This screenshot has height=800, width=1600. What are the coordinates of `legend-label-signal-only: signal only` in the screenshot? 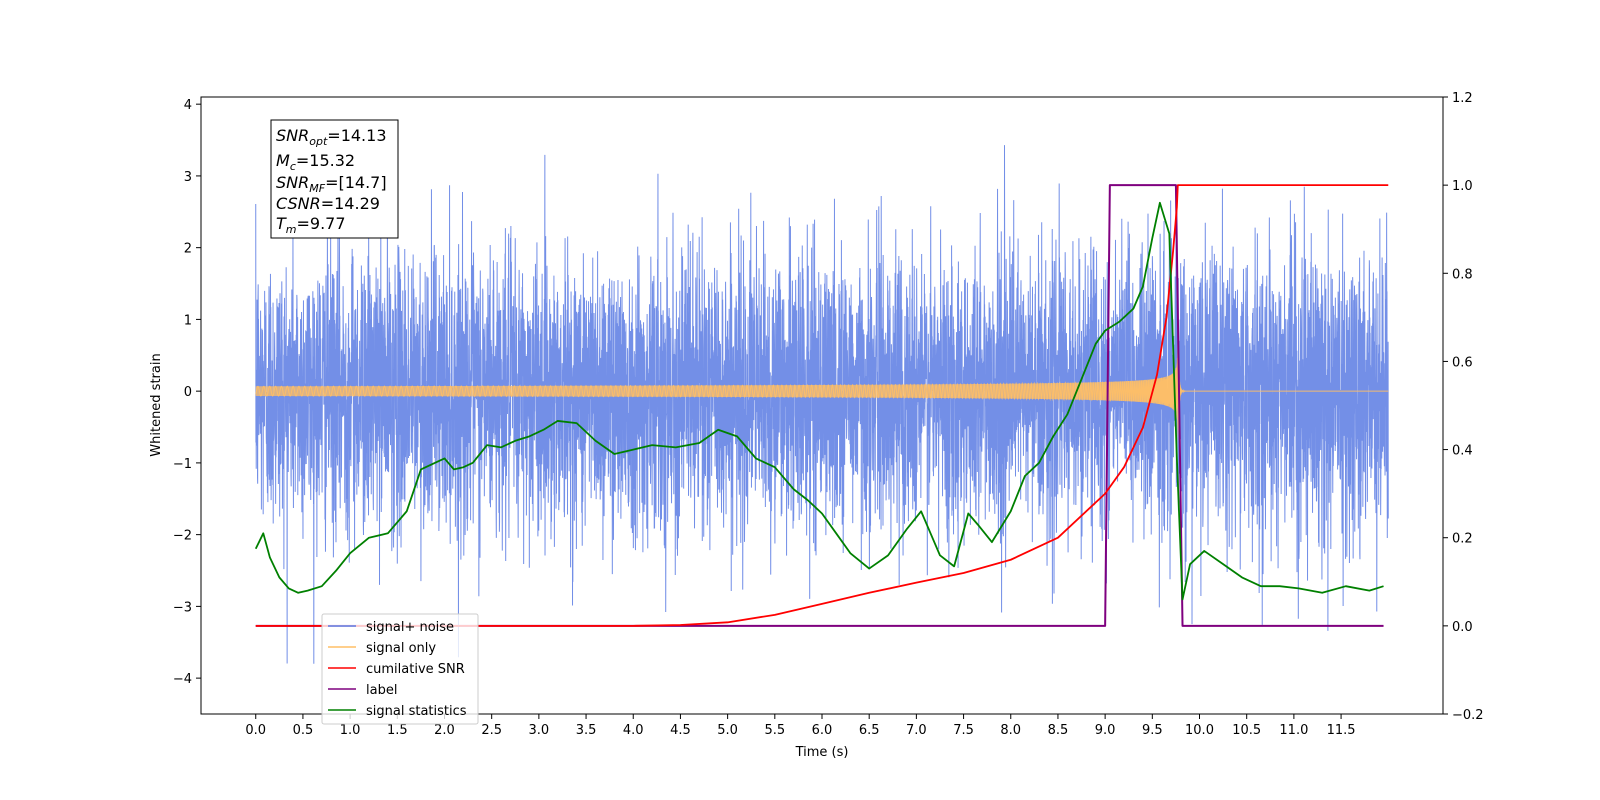 It's located at (401, 648).